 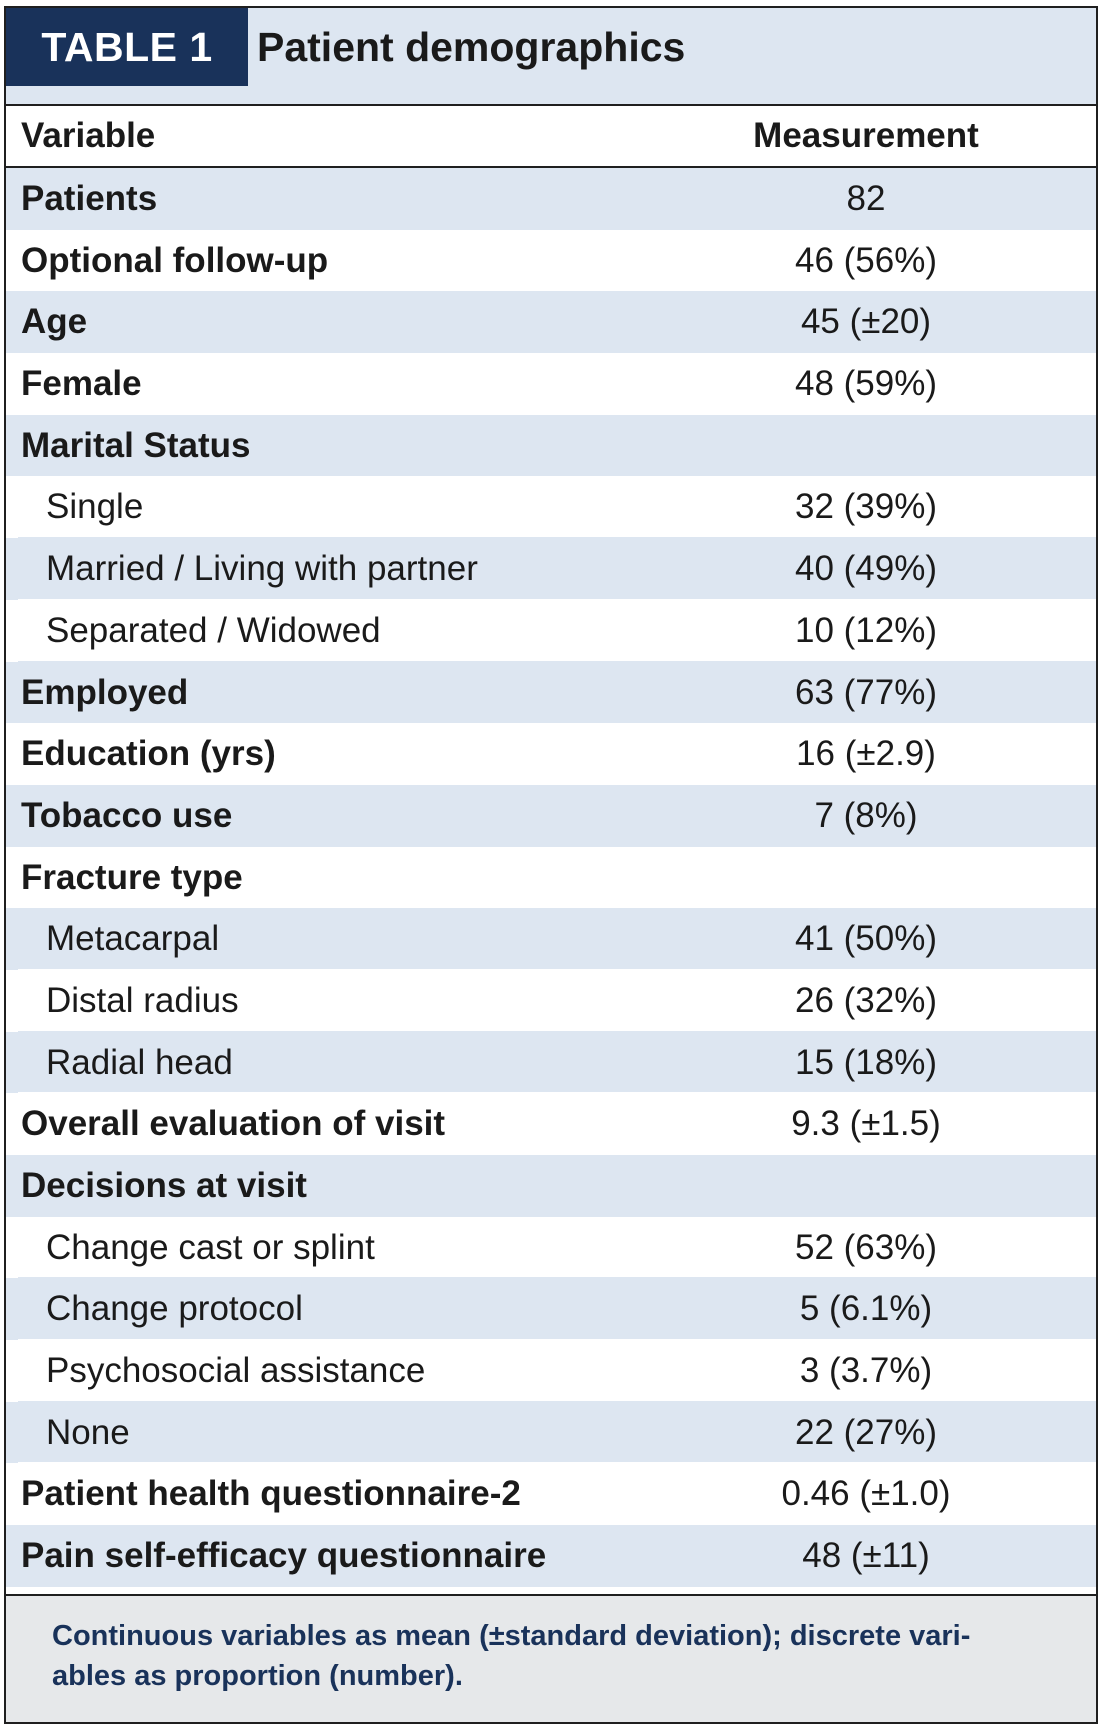 I want to click on row-label: Tobacco use, so click(x=127, y=815).